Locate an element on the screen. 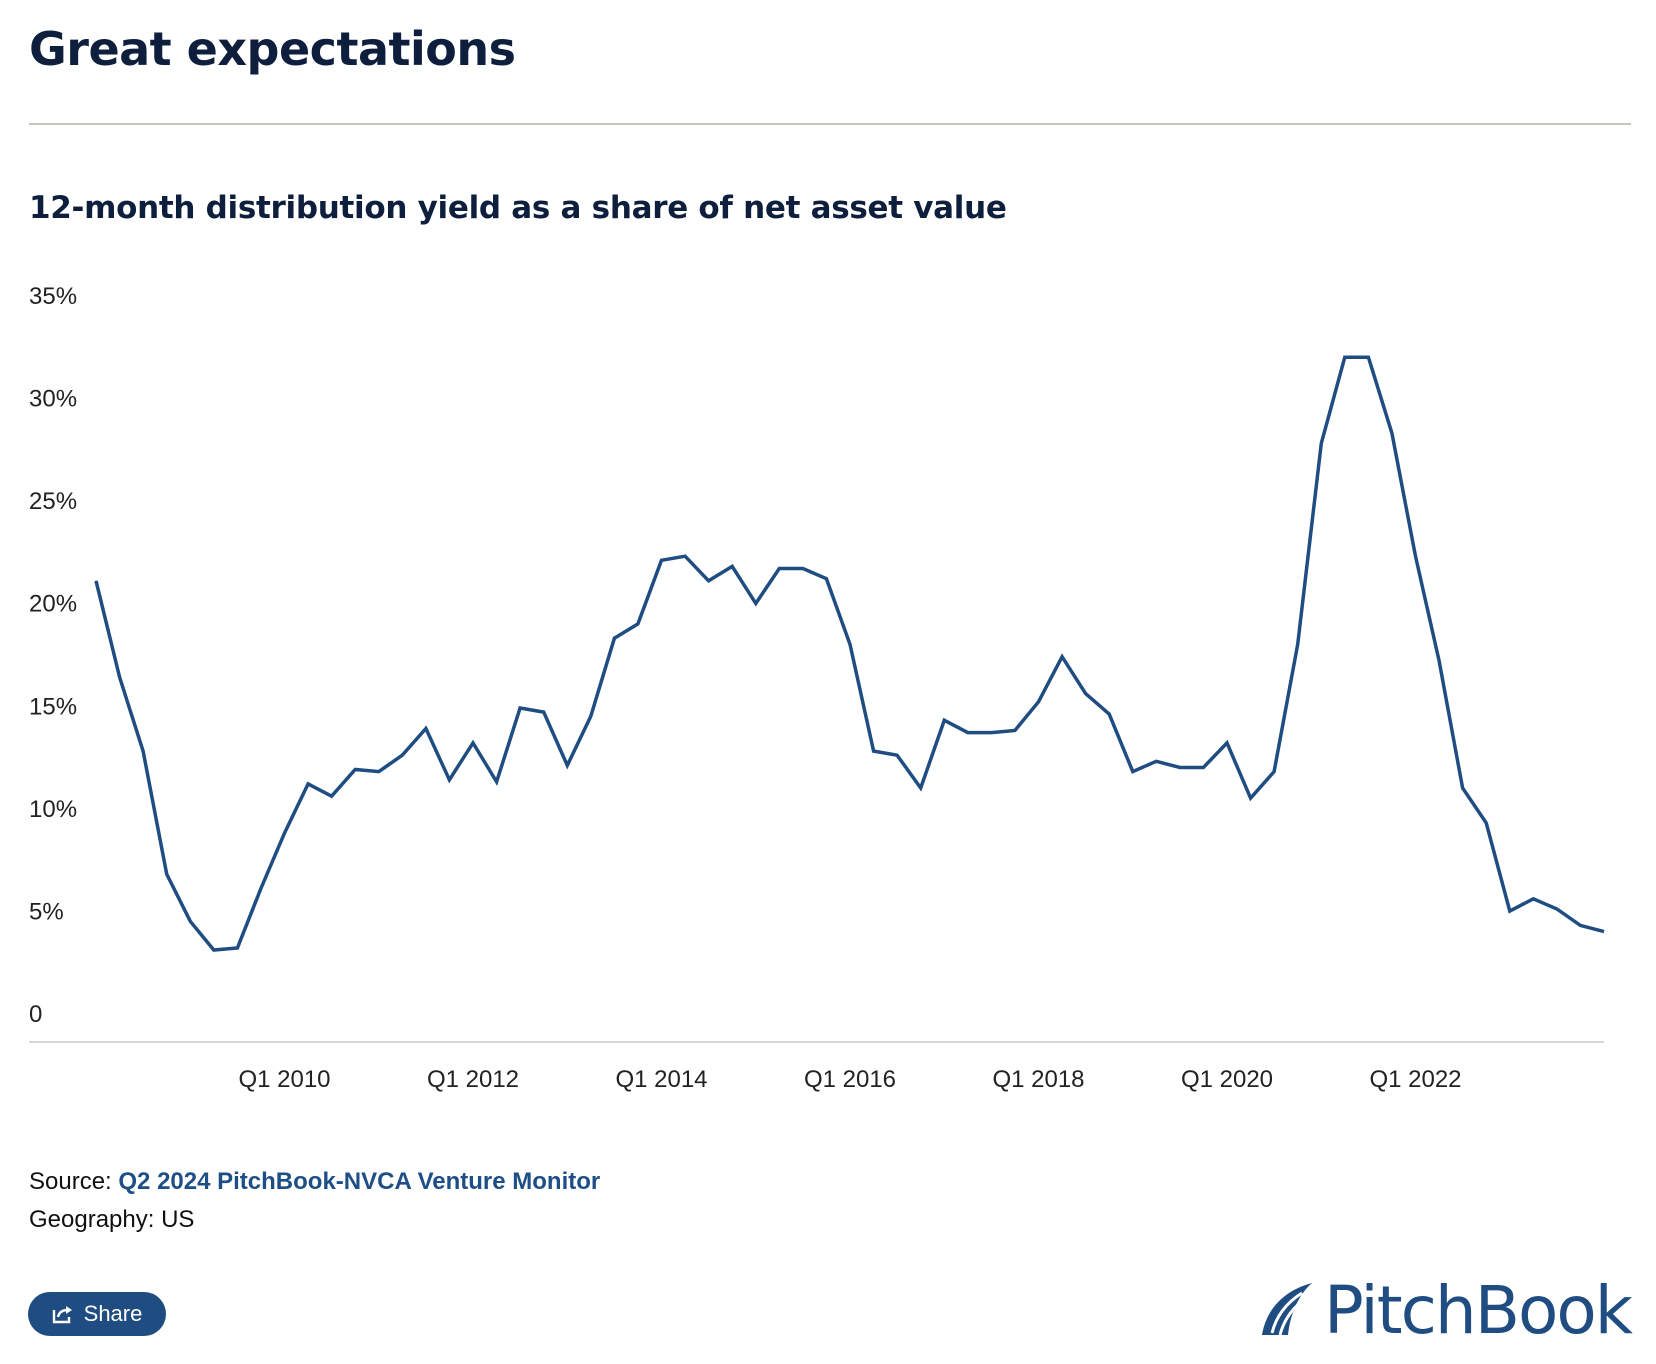  x-tick-label: Q1 2014 is located at coordinates (661, 1079).